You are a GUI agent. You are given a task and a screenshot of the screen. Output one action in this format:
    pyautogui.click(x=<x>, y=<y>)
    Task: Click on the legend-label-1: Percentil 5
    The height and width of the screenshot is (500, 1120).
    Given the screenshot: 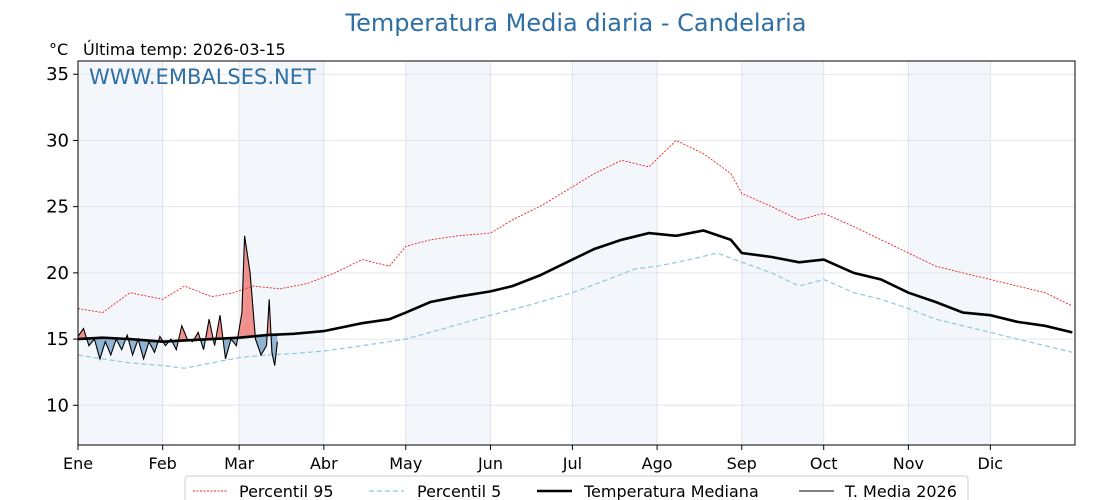 What is the action you would take?
    pyautogui.click(x=459, y=491)
    